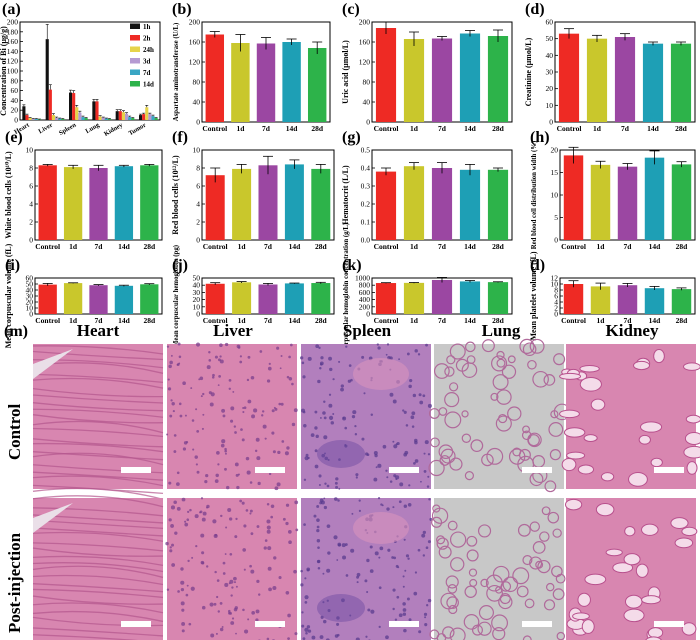 This screenshot has width=700, height=640. Describe the element at coordinates (198, 186) in the screenshot. I see `y-tick-label: 6` at that location.